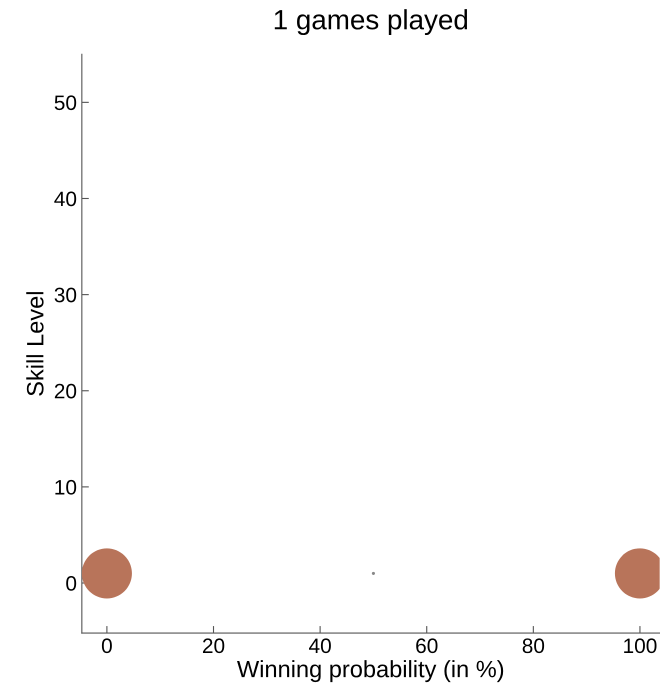  What do you see at coordinates (427, 646) in the screenshot?
I see `x-tick-label: 60` at bounding box center [427, 646].